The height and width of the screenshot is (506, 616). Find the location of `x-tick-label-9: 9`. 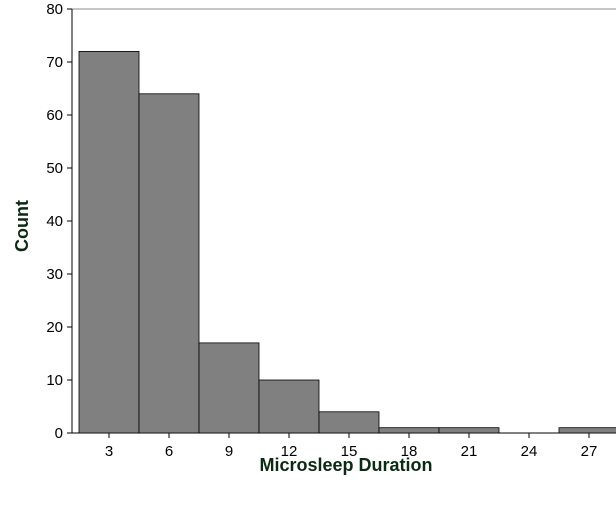

x-tick-label-9: 9 is located at coordinates (229, 451).